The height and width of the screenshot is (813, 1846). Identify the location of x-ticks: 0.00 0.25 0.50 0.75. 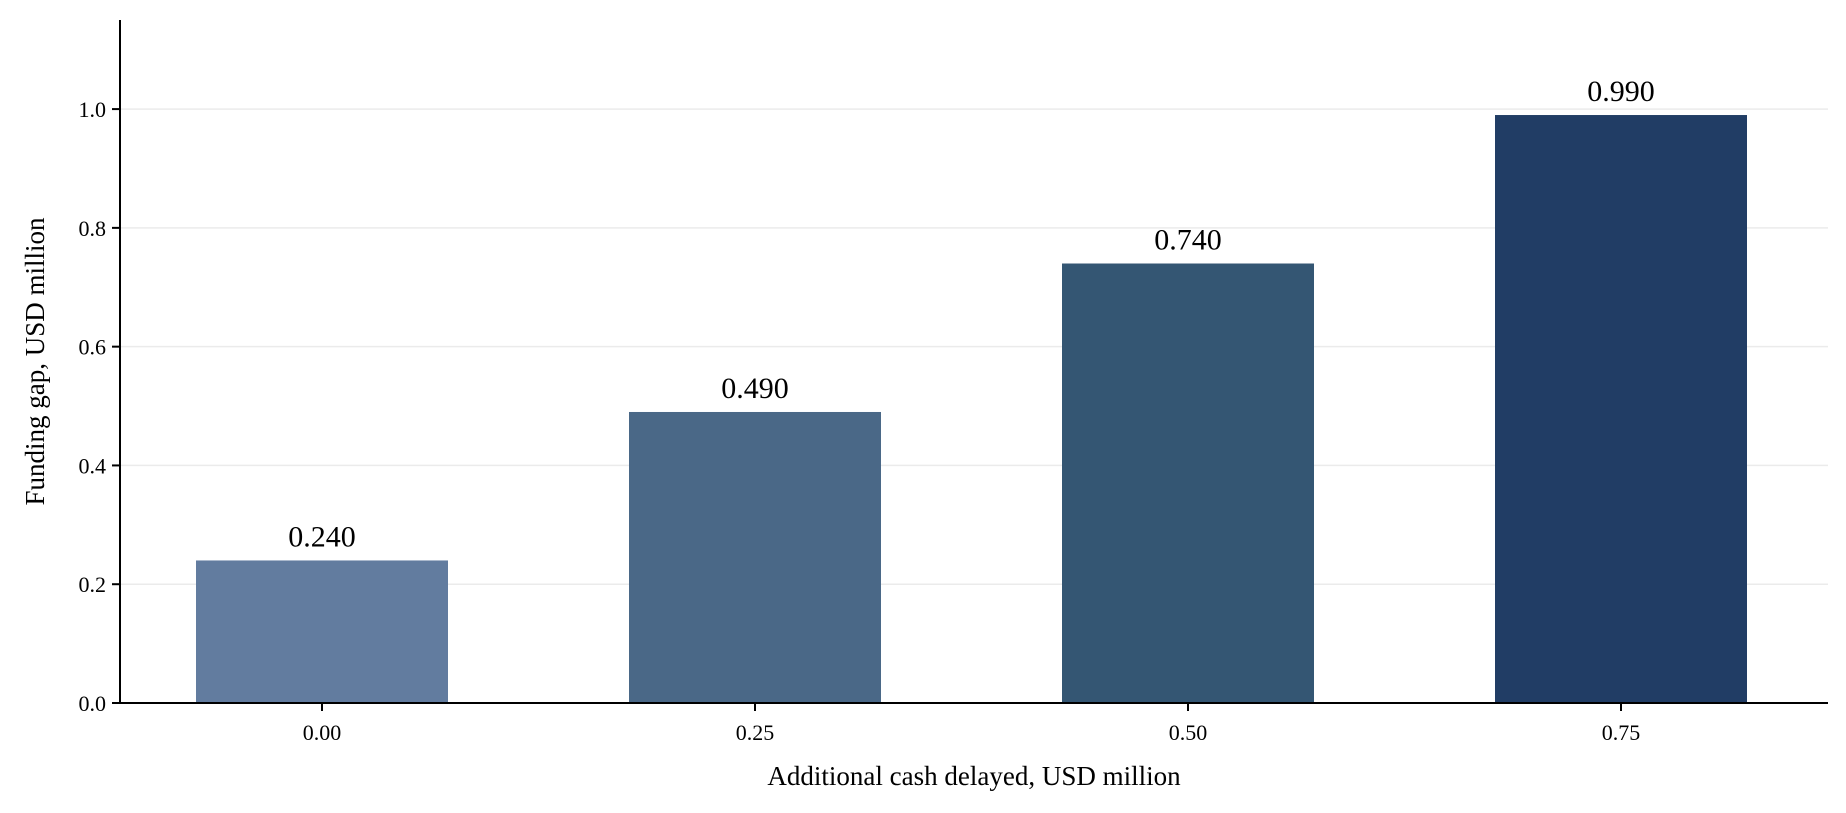
(972, 724).